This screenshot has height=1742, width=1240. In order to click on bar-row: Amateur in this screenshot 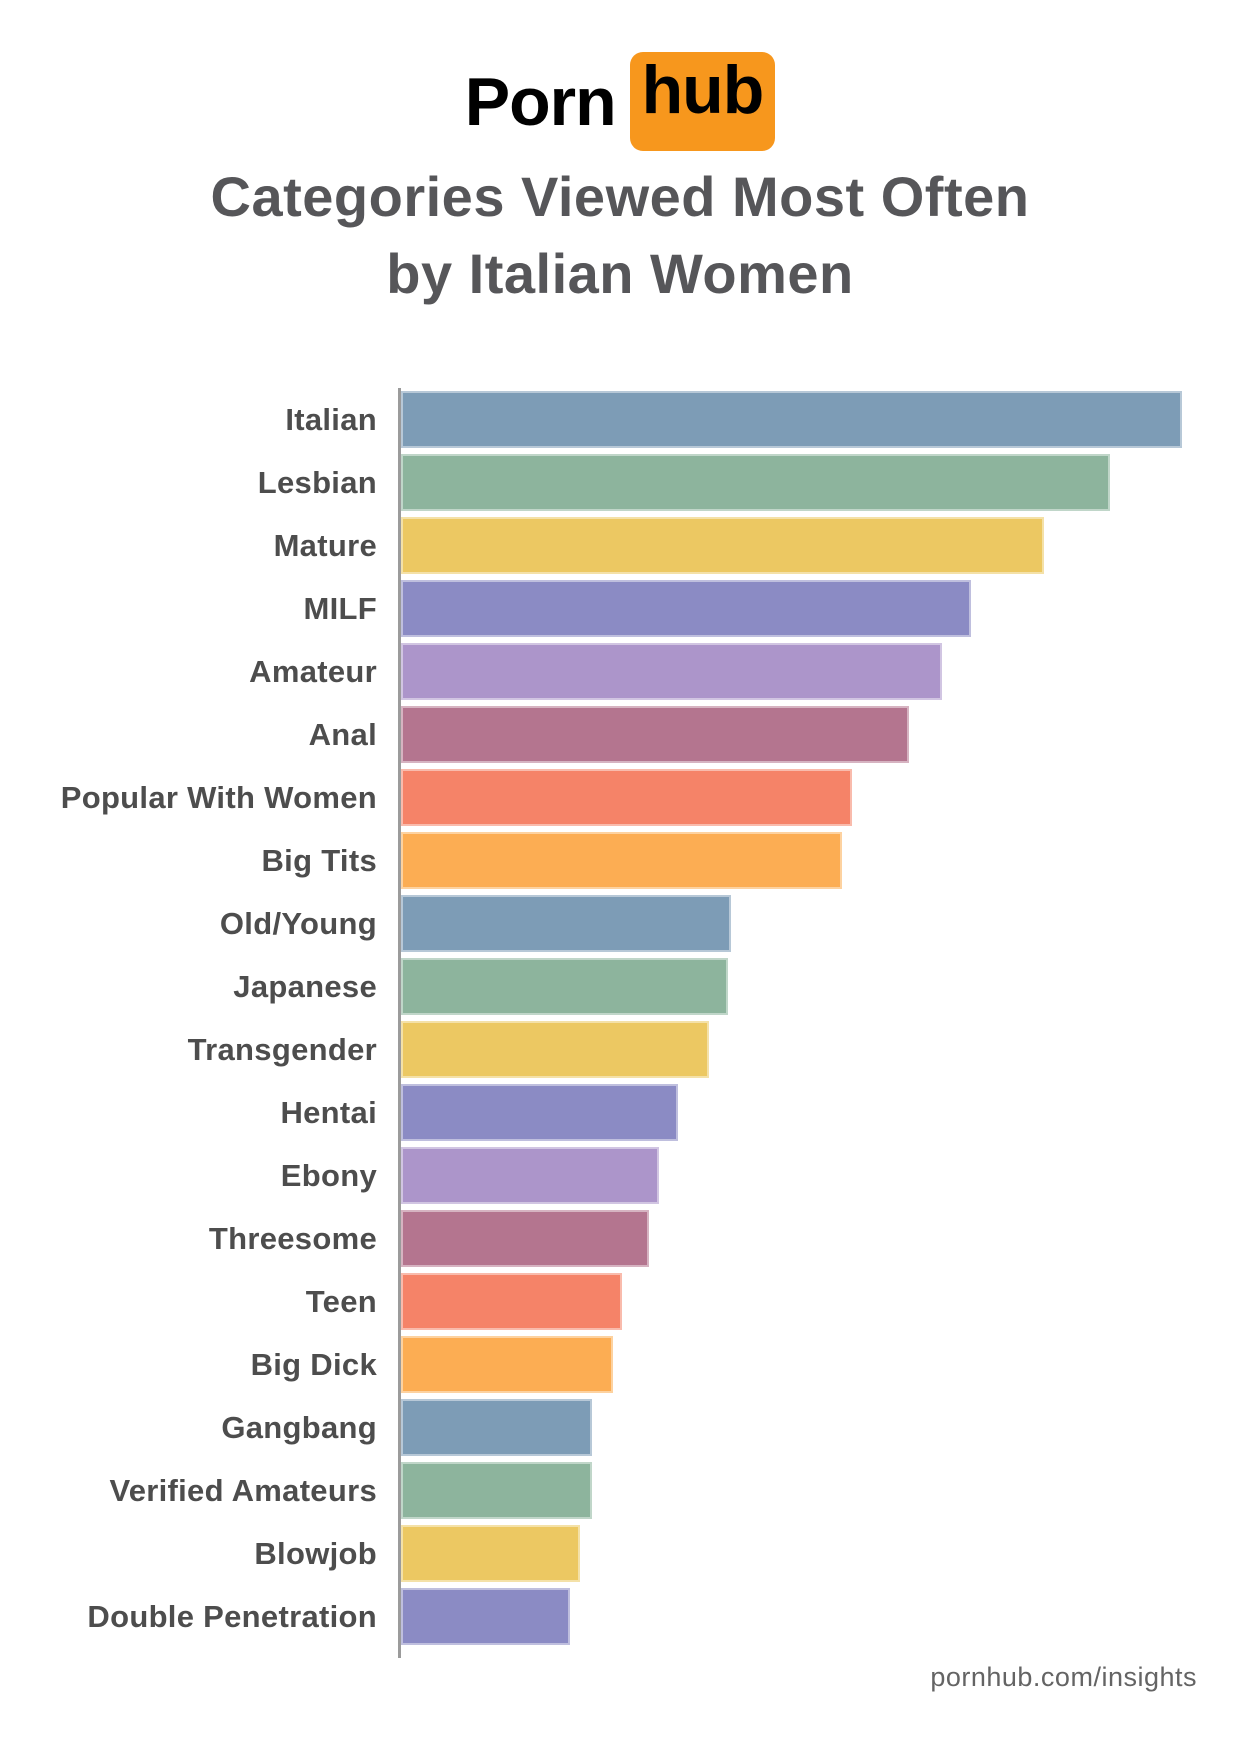, I will do `click(620, 671)`.